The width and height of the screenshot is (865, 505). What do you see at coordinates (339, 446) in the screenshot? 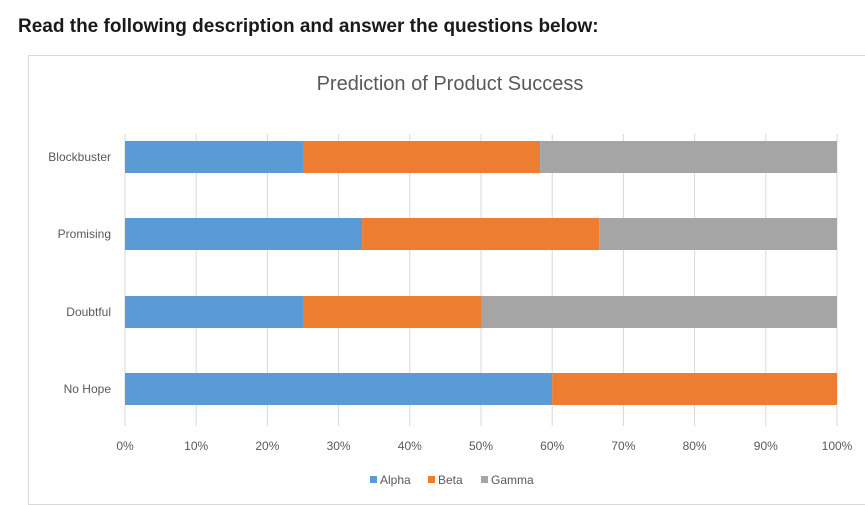
I see `x-tick-label: 30%` at bounding box center [339, 446].